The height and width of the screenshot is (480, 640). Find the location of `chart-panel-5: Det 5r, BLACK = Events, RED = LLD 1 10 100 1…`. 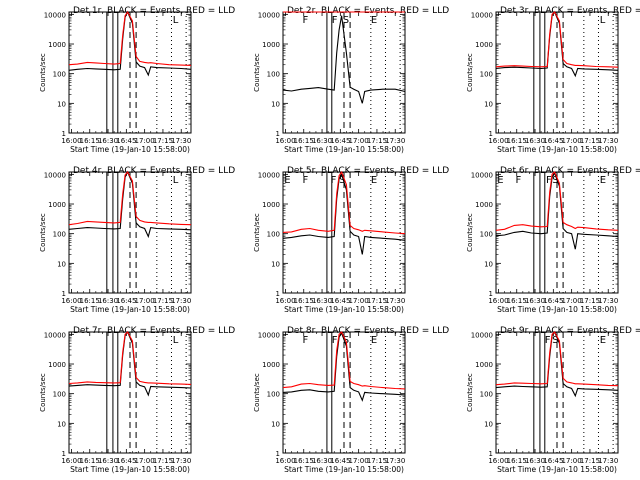

chart-panel-5: Det 5r, BLACK = Events, RED = LLD 1 10 100 1… is located at coordinates (351, 240).